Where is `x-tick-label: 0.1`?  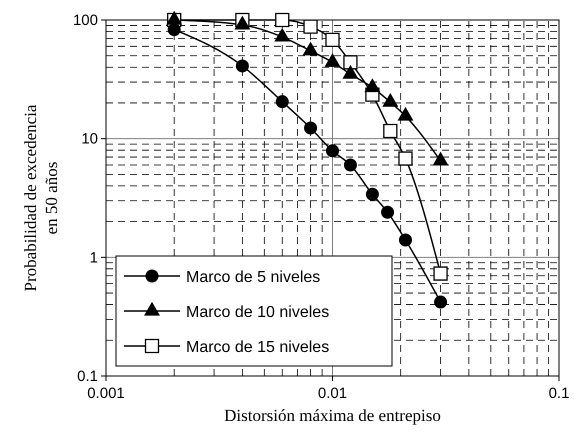
x-tick-label: 0.1 is located at coordinates (559, 393).